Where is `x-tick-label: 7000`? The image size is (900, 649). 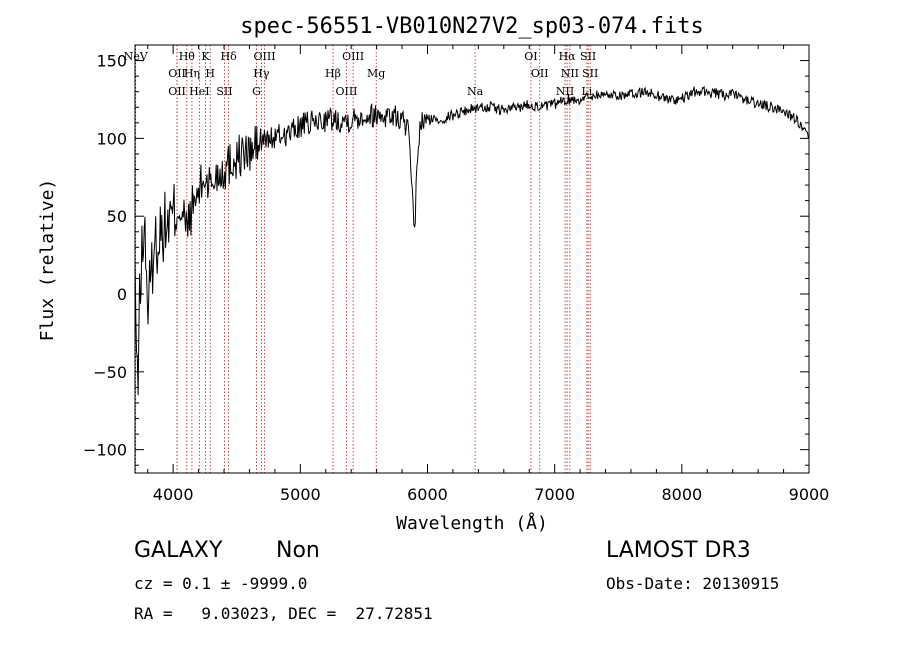 x-tick-label: 7000 is located at coordinates (554, 494).